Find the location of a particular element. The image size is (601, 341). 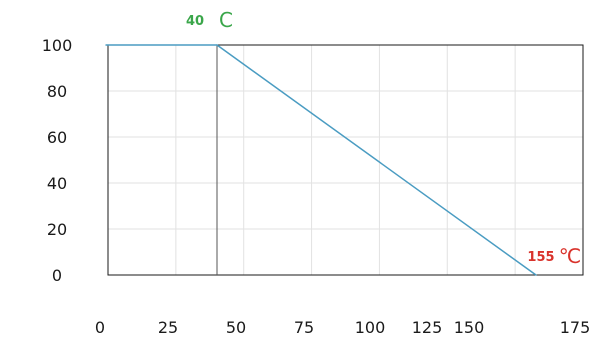

x-tick-label-100: 100 is located at coordinates (370, 327).